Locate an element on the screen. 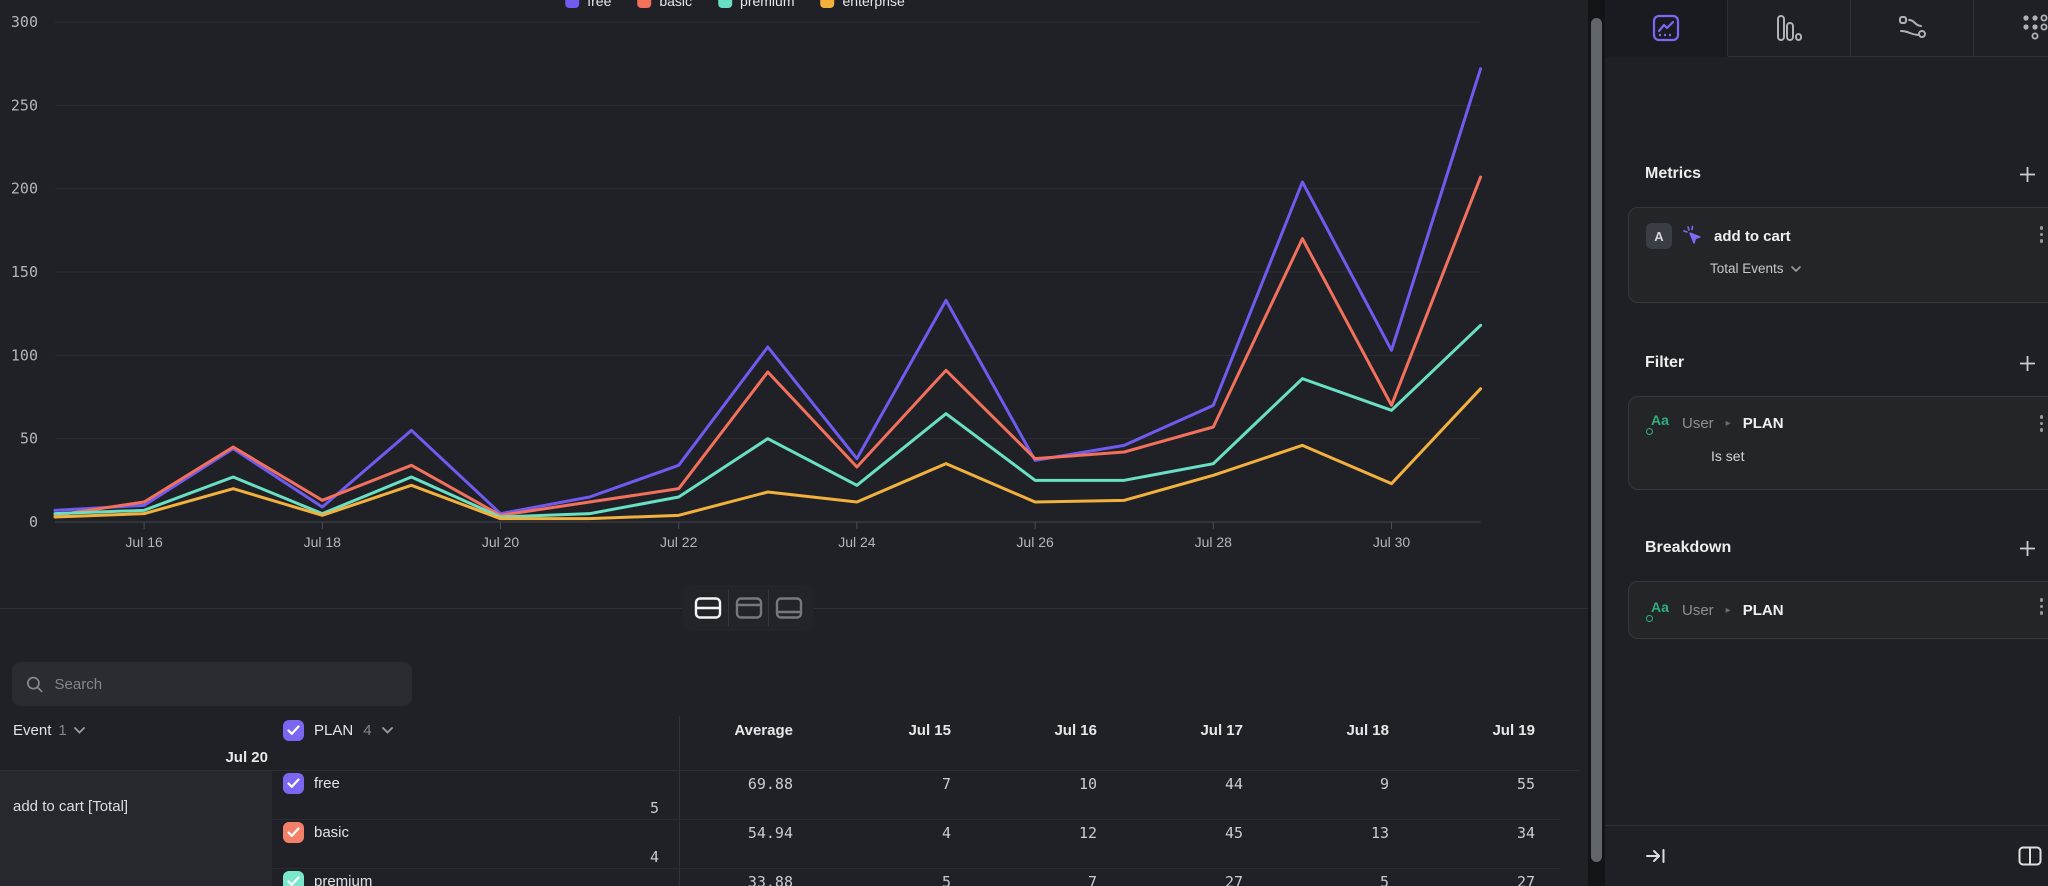 The height and width of the screenshot is (886, 2048). legend-item-premium: premium is located at coordinates (756, 4).